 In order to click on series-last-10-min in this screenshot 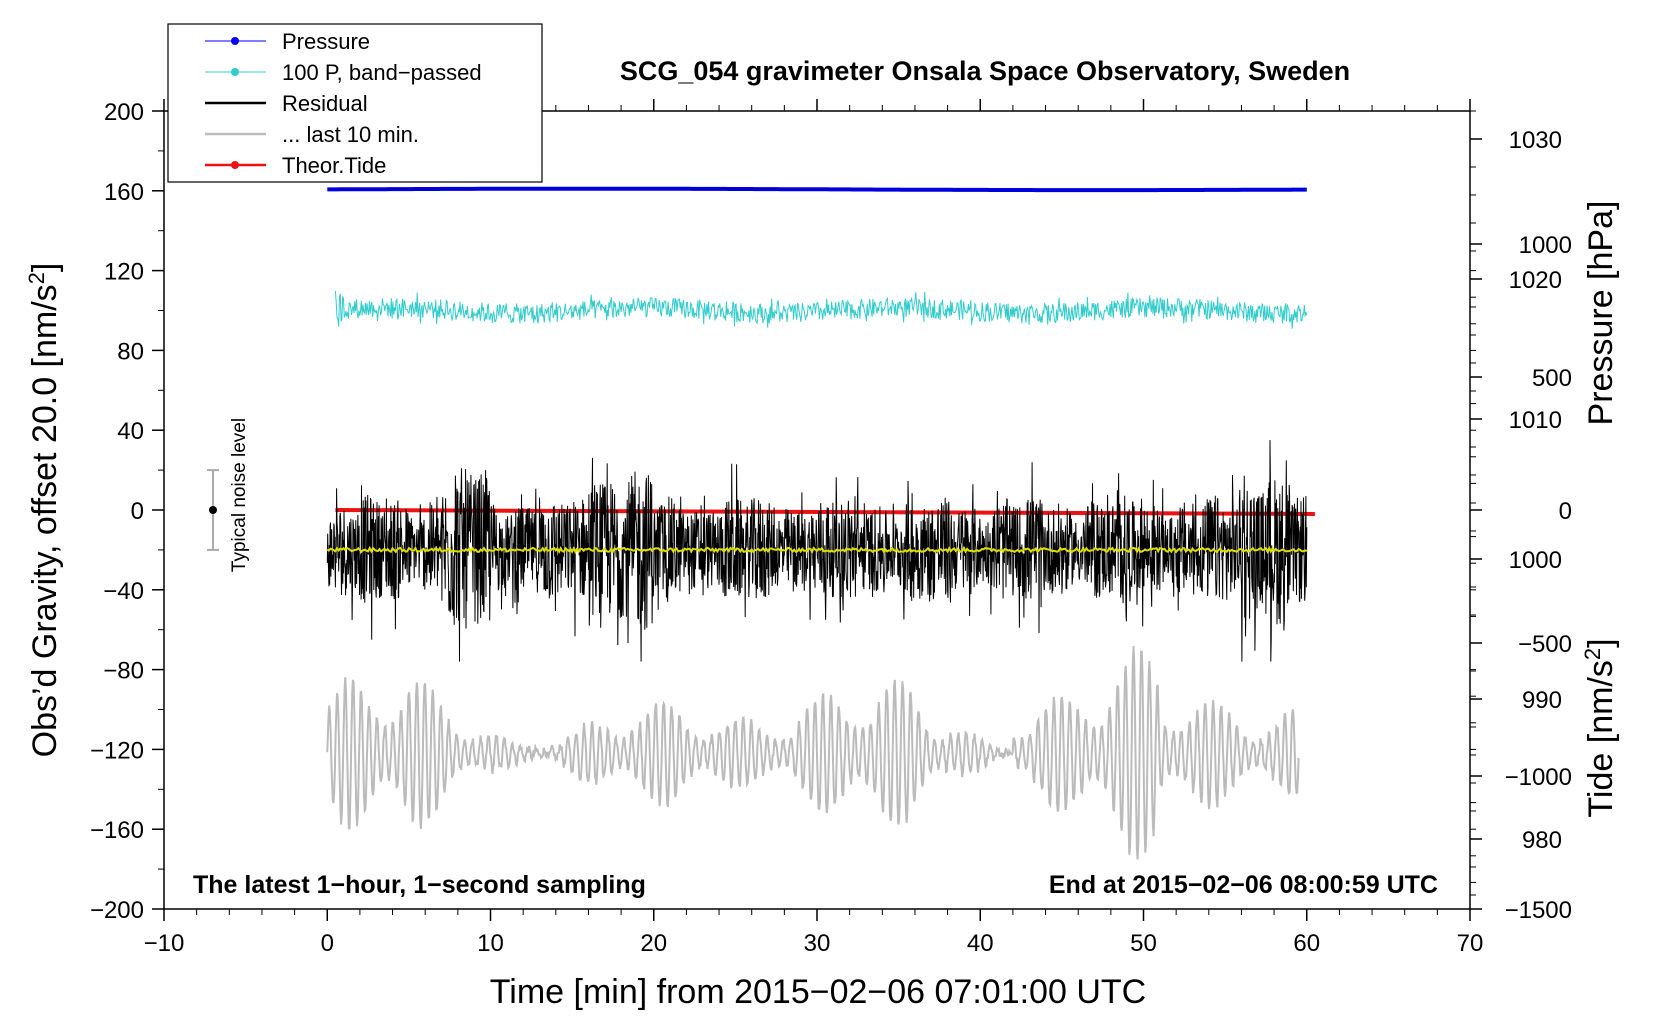, I will do `click(813, 753)`.